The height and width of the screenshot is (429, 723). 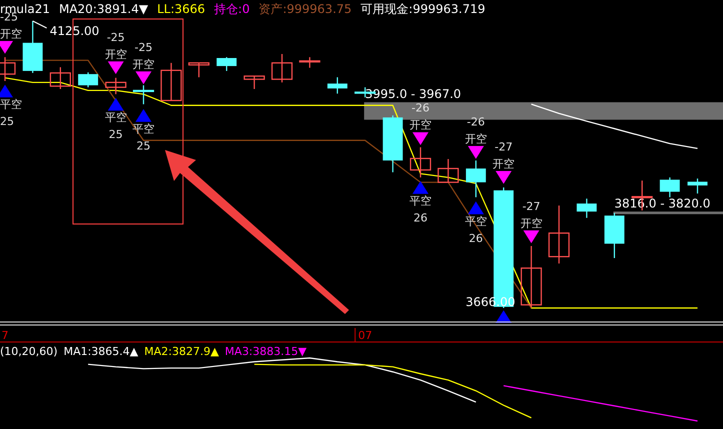 What do you see at coordinates (266, 351) in the screenshot?
I see `text: MA3:3883.15▼` at bounding box center [266, 351].